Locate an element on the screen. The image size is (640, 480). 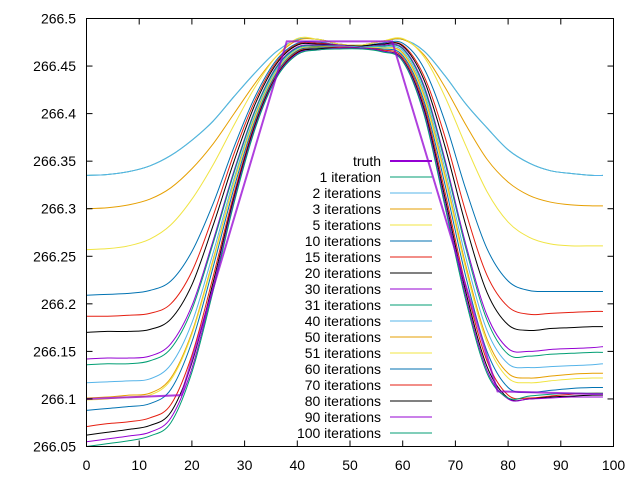
legend-label: 20 iterations is located at coordinates (343, 273).